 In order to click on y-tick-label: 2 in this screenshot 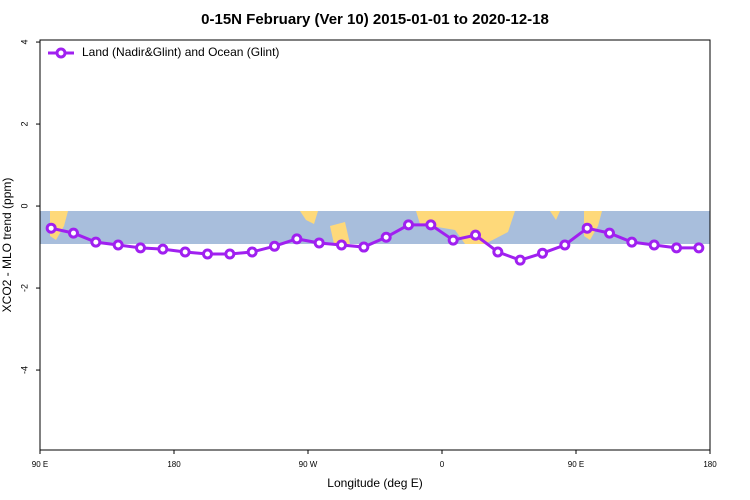, I will do `click(24, 124)`.